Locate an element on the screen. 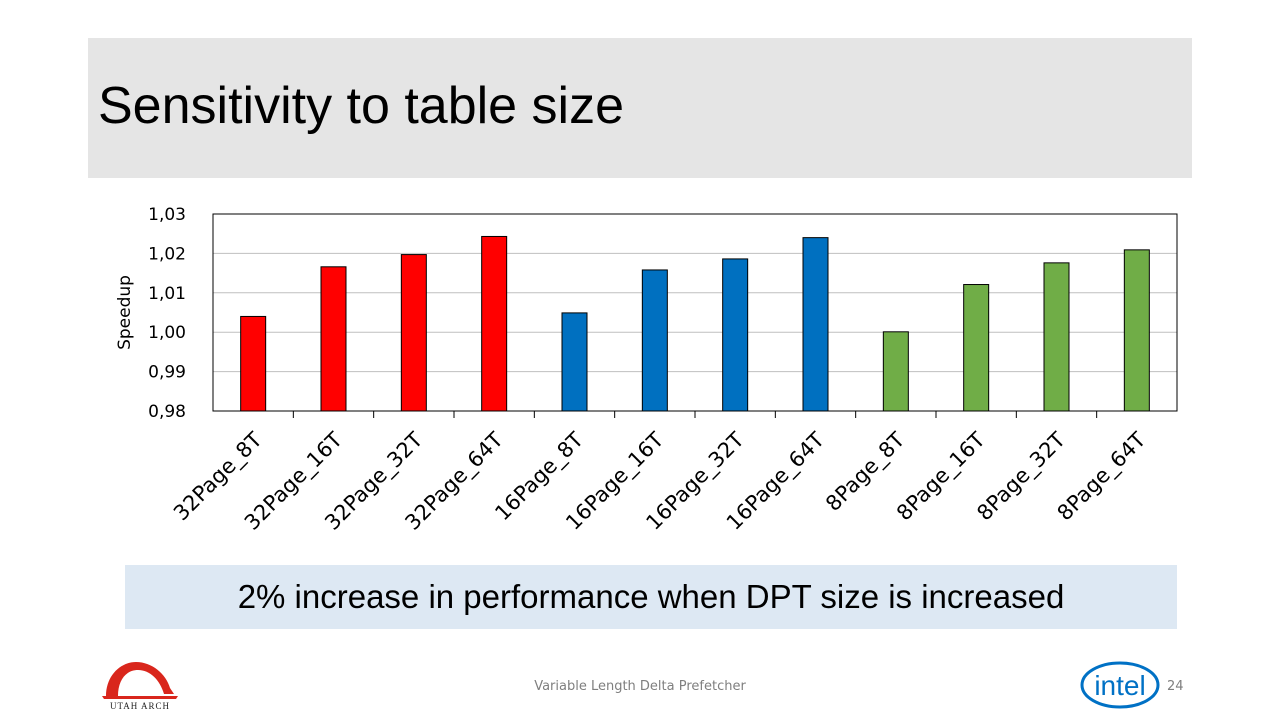 Image resolution: width=1280 pixels, height=720 pixels. y-tick-label: 1,01 is located at coordinates (167, 294).